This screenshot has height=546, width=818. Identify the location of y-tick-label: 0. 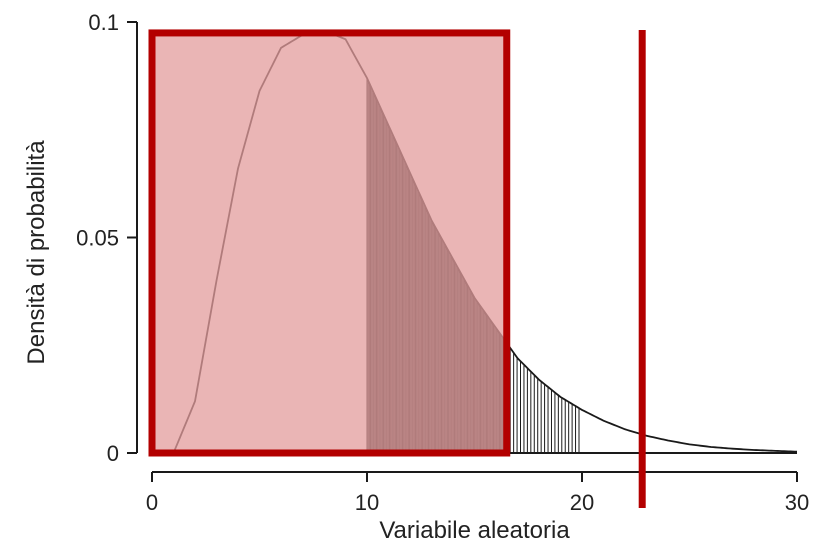
(113, 453).